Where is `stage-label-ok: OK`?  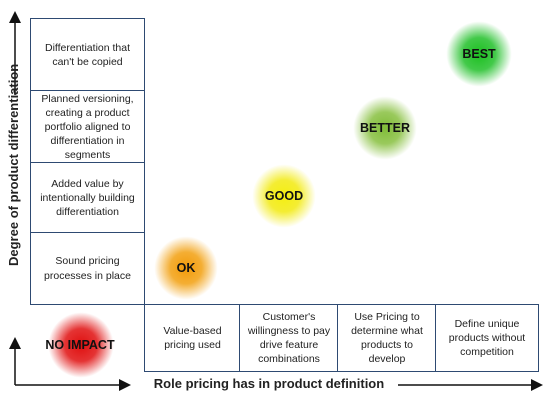
stage-label-ok: OK is located at coordinates (186, 268).